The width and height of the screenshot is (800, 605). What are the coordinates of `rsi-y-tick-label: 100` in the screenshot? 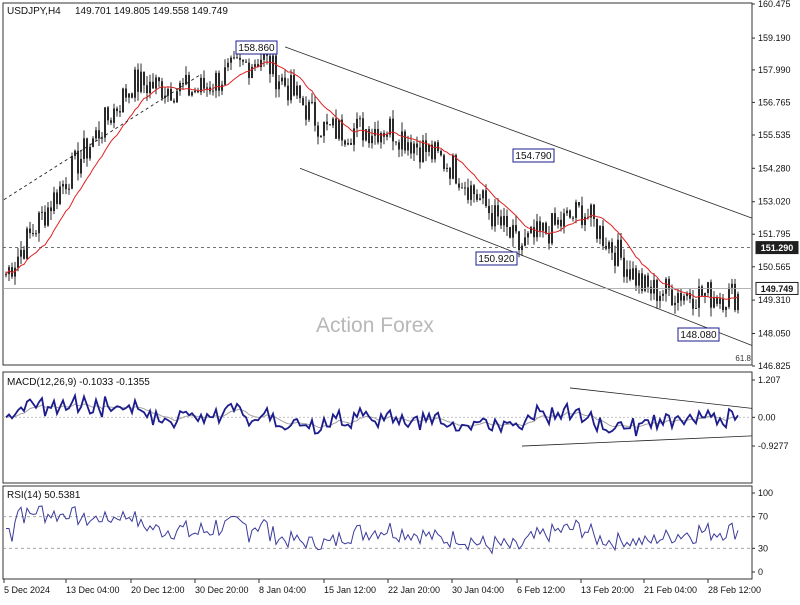 It's located at (765, 493).